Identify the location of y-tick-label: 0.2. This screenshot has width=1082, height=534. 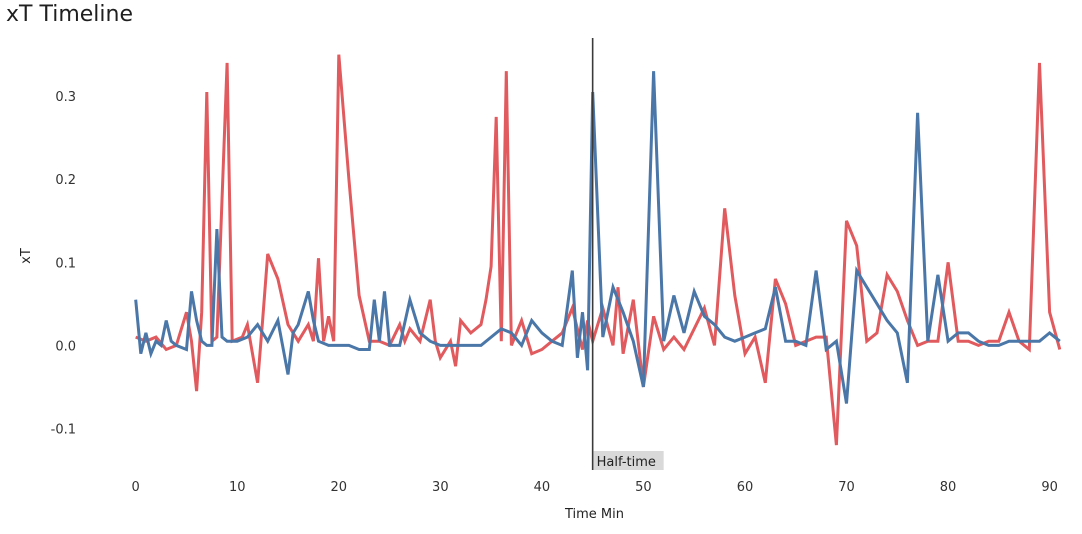
(65, 180).